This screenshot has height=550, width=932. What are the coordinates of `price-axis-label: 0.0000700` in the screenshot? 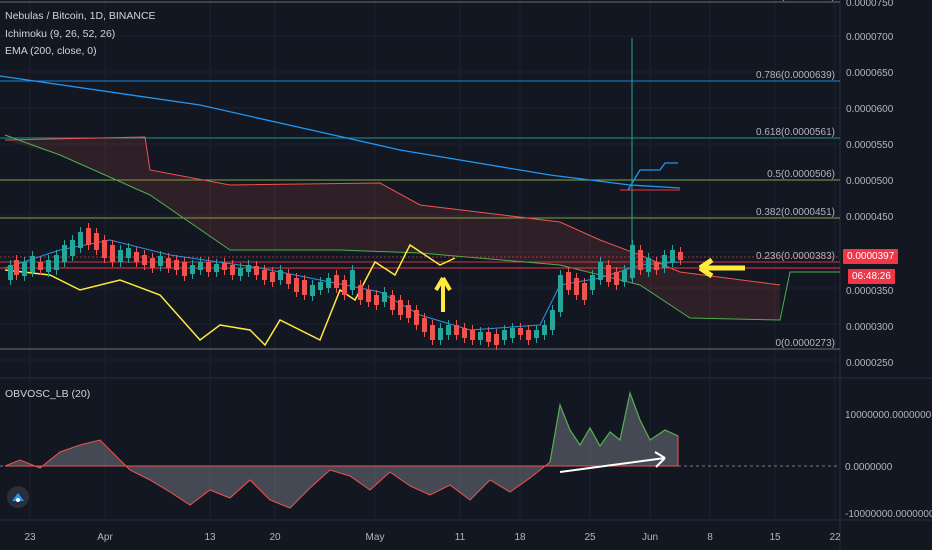 It's located at (870, 37).